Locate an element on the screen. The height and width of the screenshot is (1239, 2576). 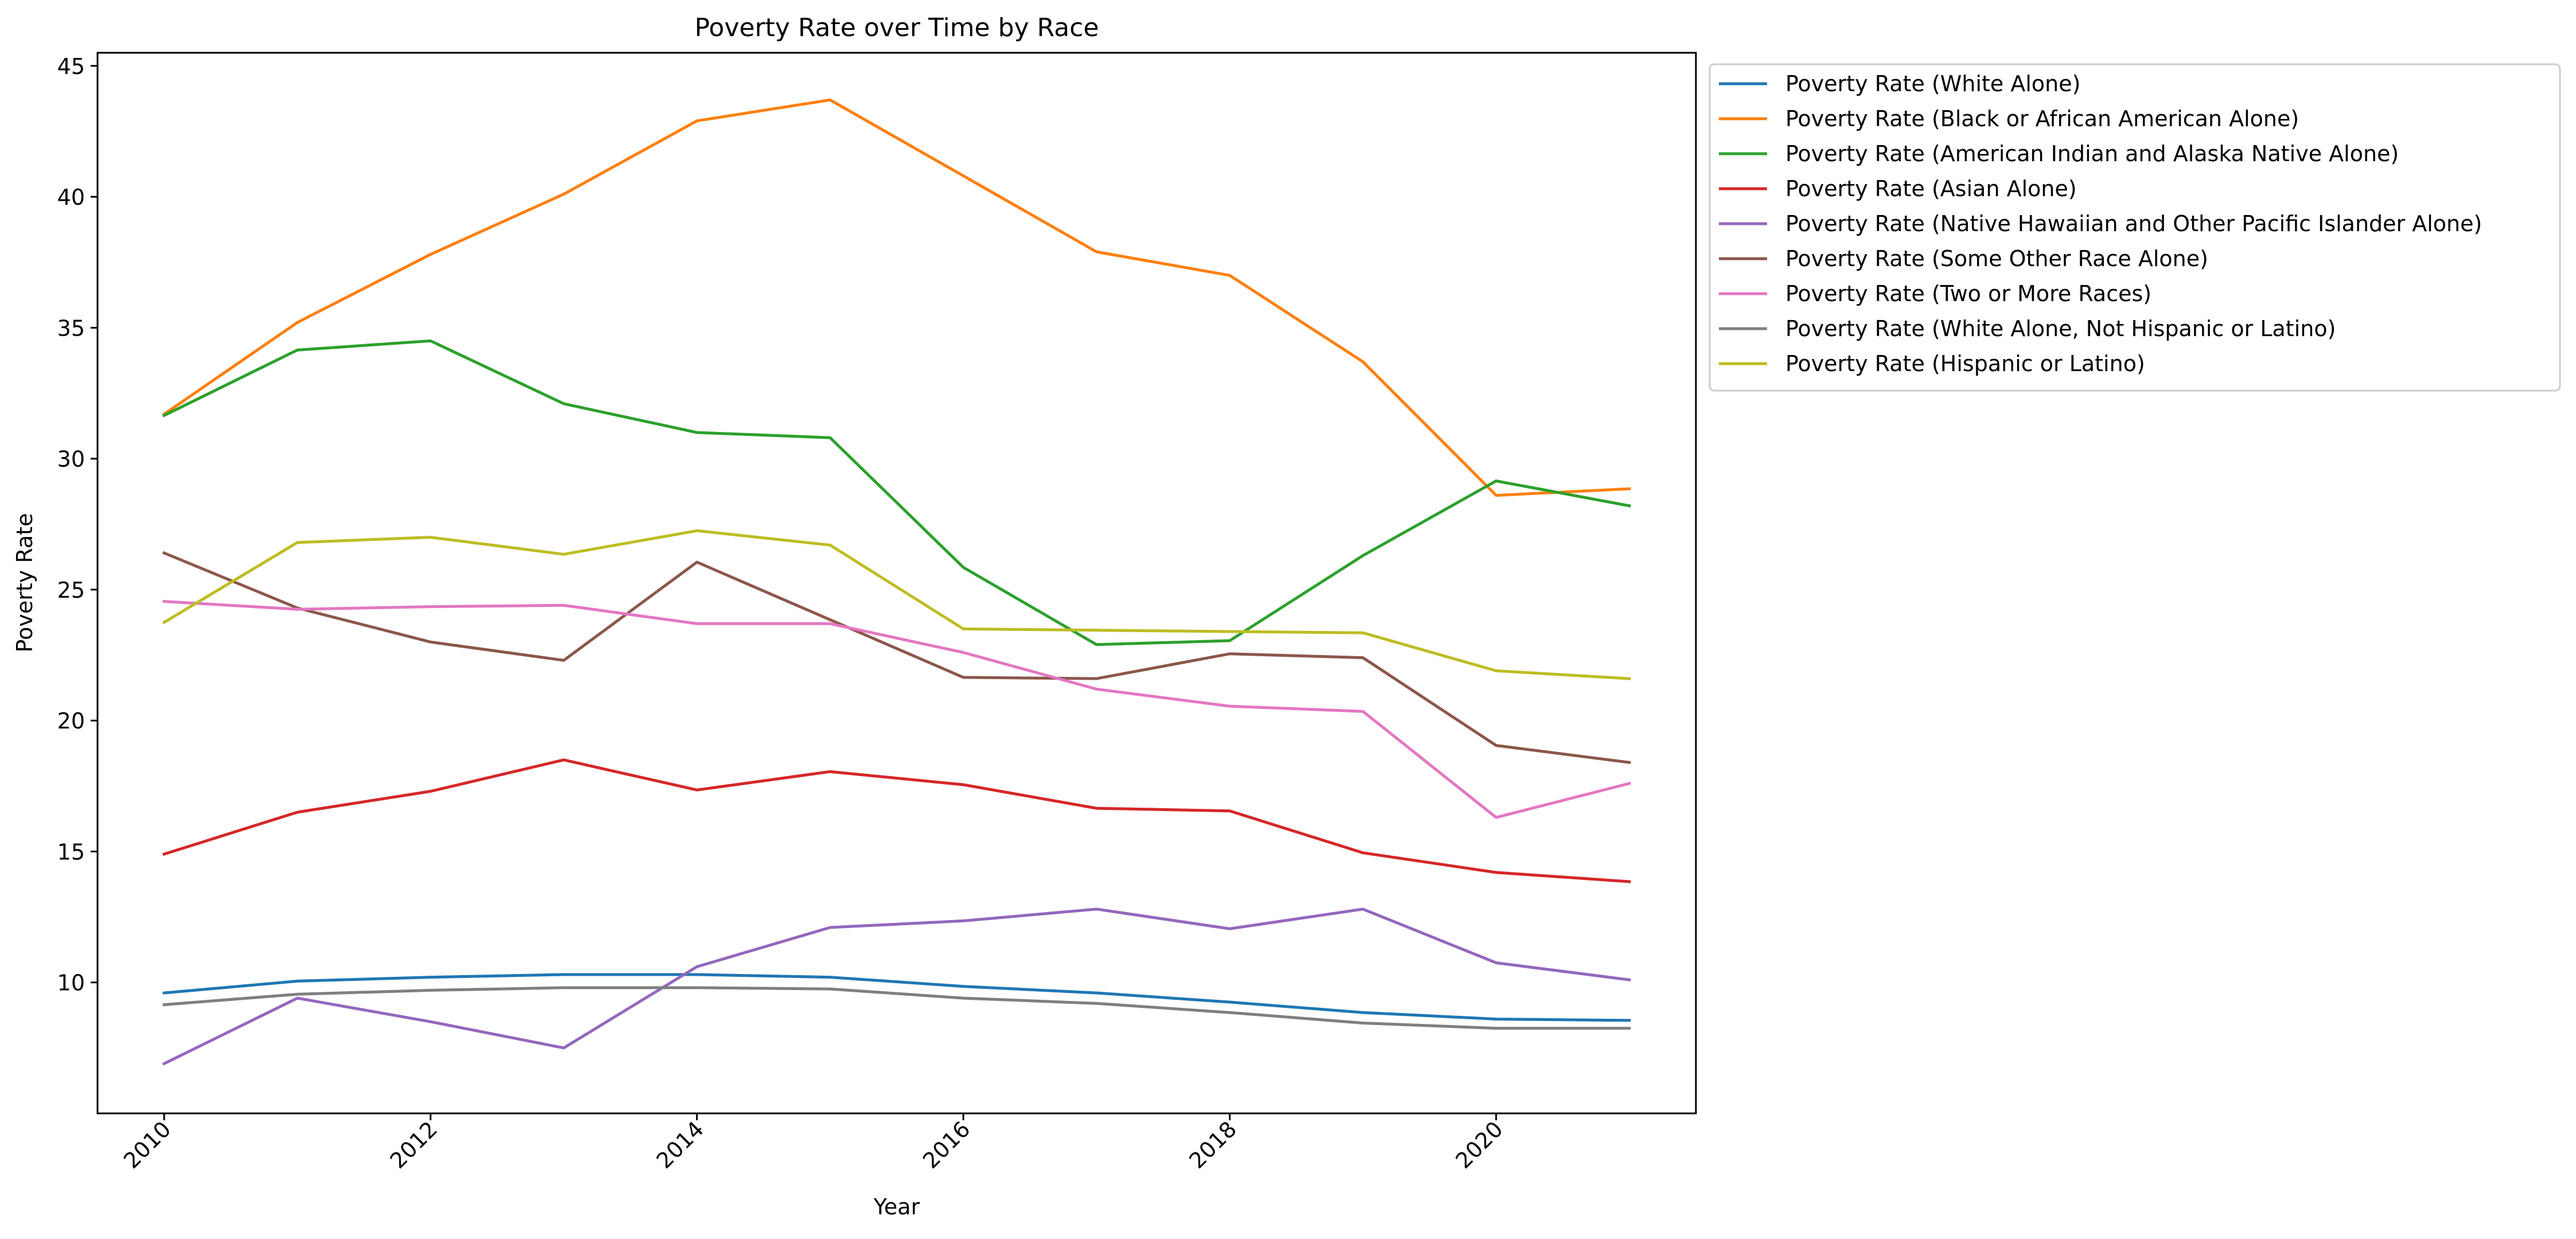
legend-label: Poverty Rate (White Alone) is located at coordinates (1933, 83).